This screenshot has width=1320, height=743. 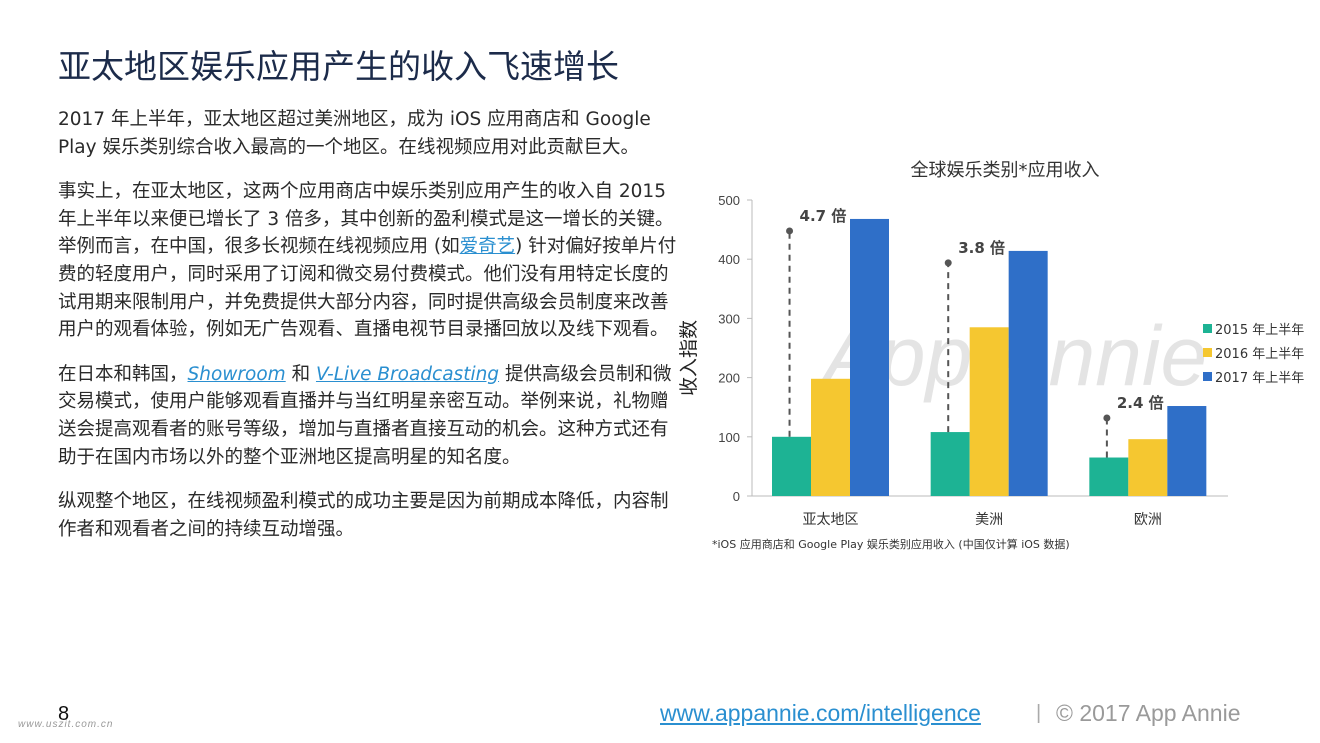 What do you see at coordinates (989, 520) in the screenshot?
I see `x-tick-label: 美洲` at bounding box center [989, 520].